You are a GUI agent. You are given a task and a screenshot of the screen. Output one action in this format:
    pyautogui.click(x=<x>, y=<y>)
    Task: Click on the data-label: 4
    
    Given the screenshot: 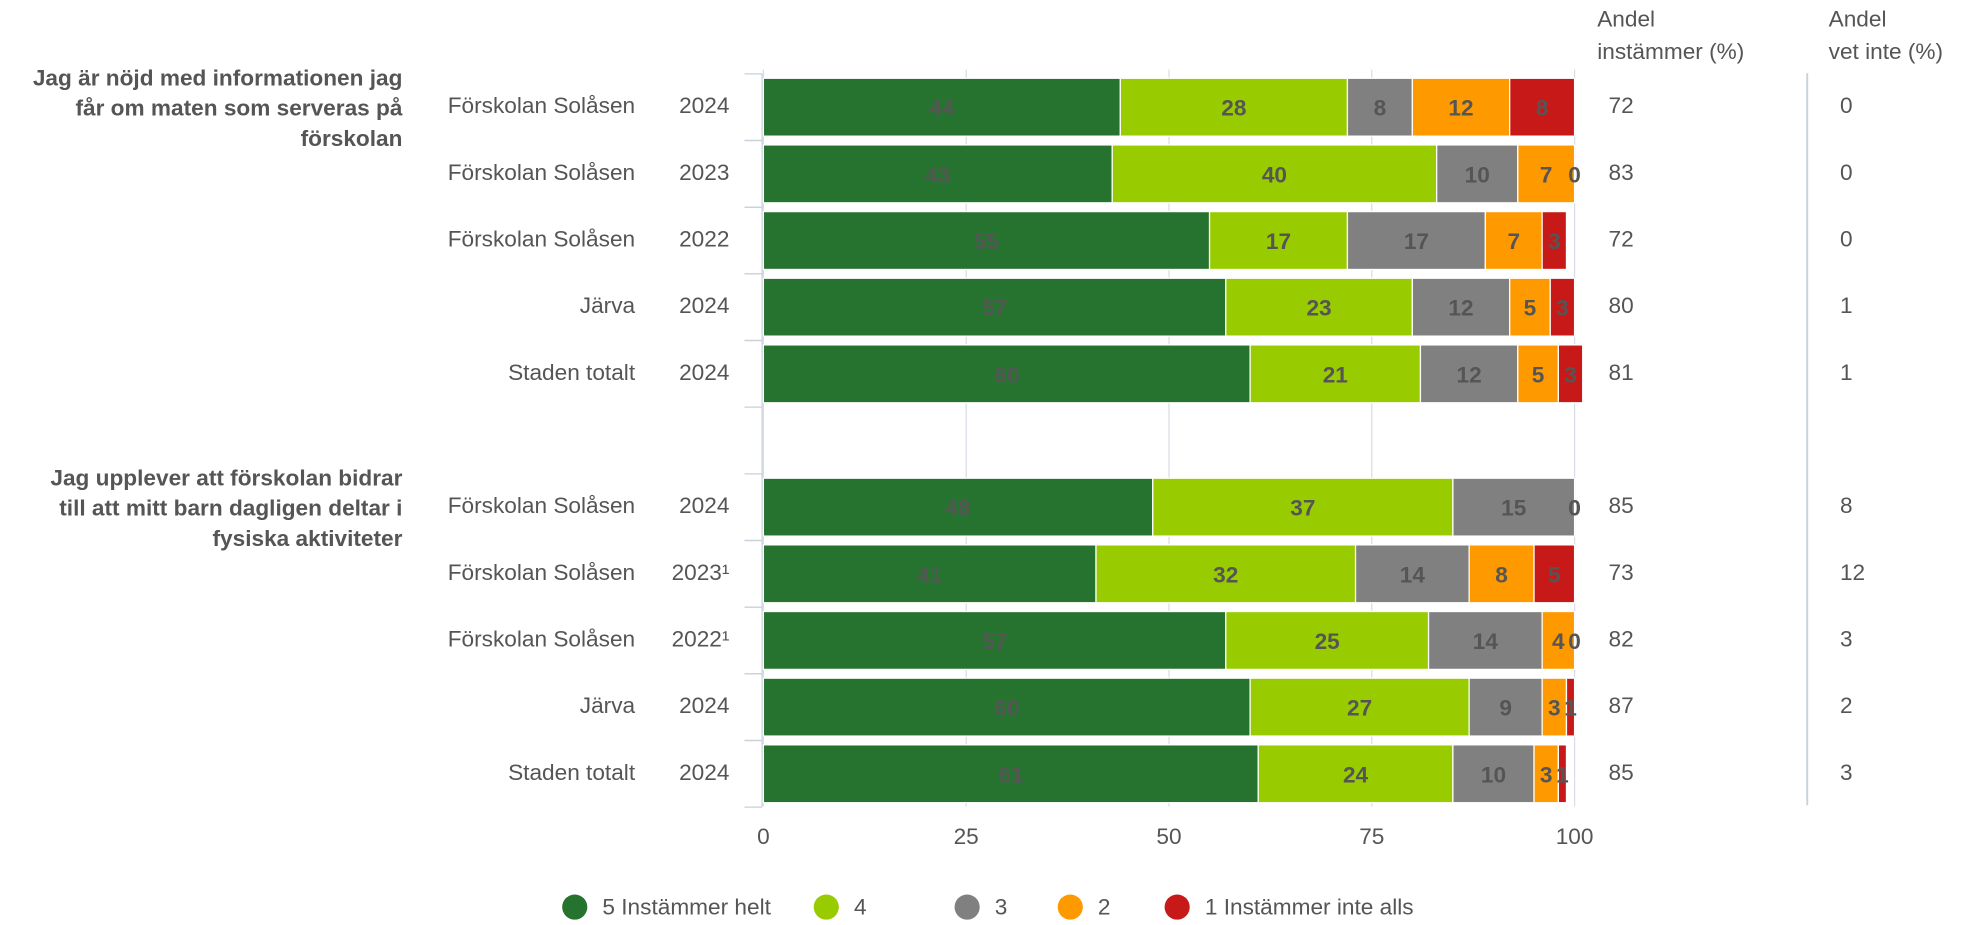 What is the action you would take?
    pyautogui.click(x=1558, y=641)
    